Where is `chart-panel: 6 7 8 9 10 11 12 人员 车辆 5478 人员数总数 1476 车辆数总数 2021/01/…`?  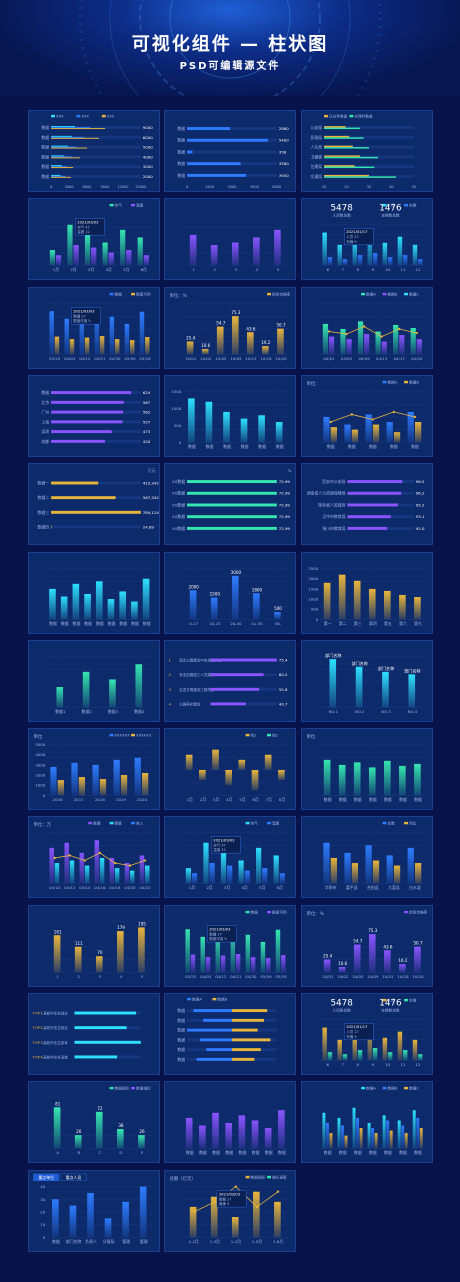 chart-panel: 6 7 8 9 10 11 12 人员 车辆 5478 人员数总数 1476 车辆数总数 2021/01/… is located at coordinates (367, 239).